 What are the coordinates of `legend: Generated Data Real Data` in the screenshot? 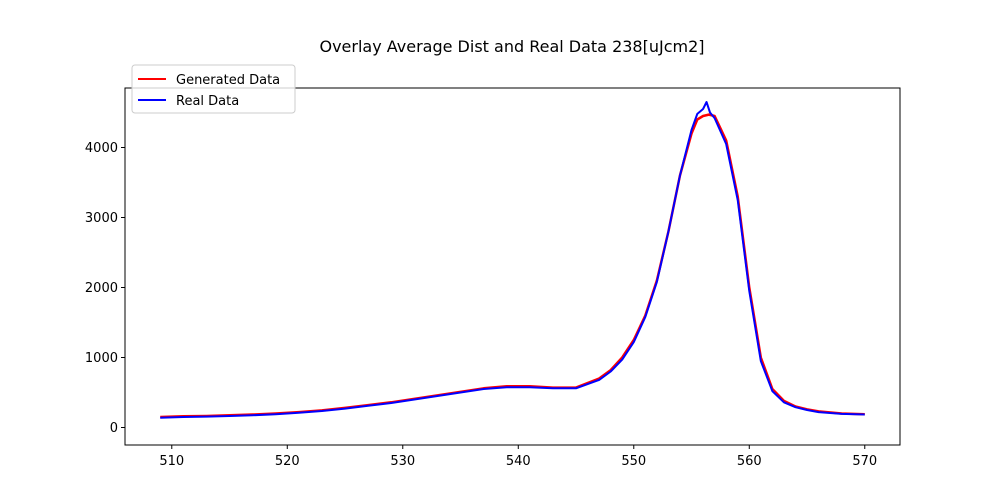 It's located at (213, 89).